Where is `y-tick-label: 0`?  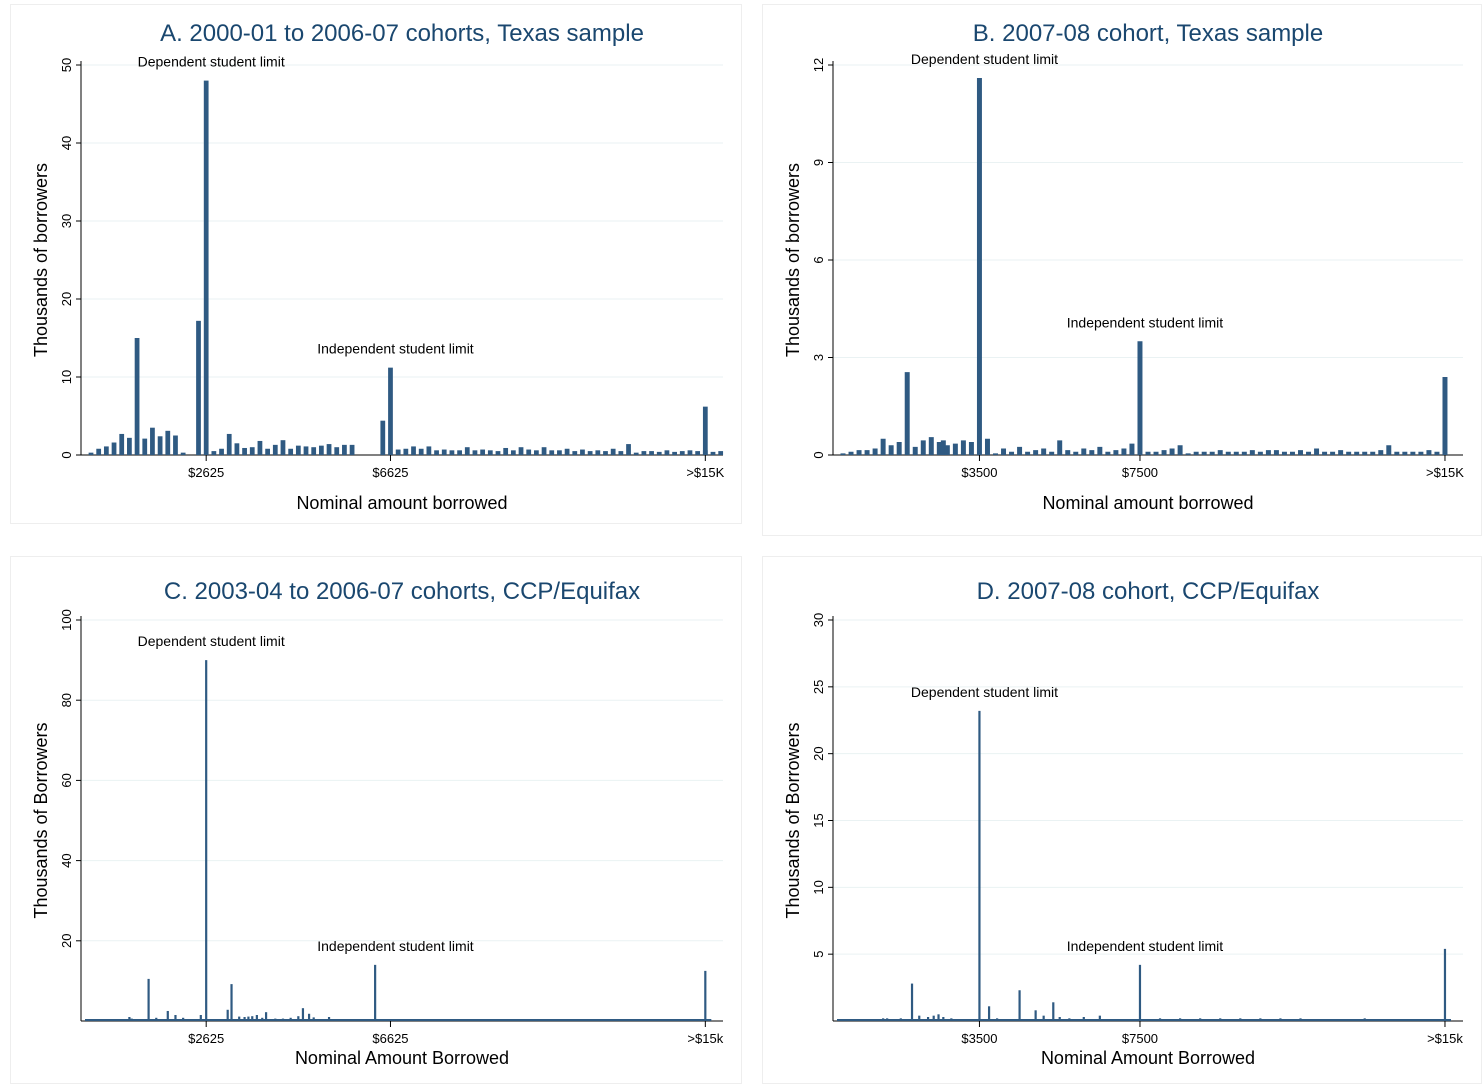 y-tick-label: 0 is located at coordinates (66, 454).